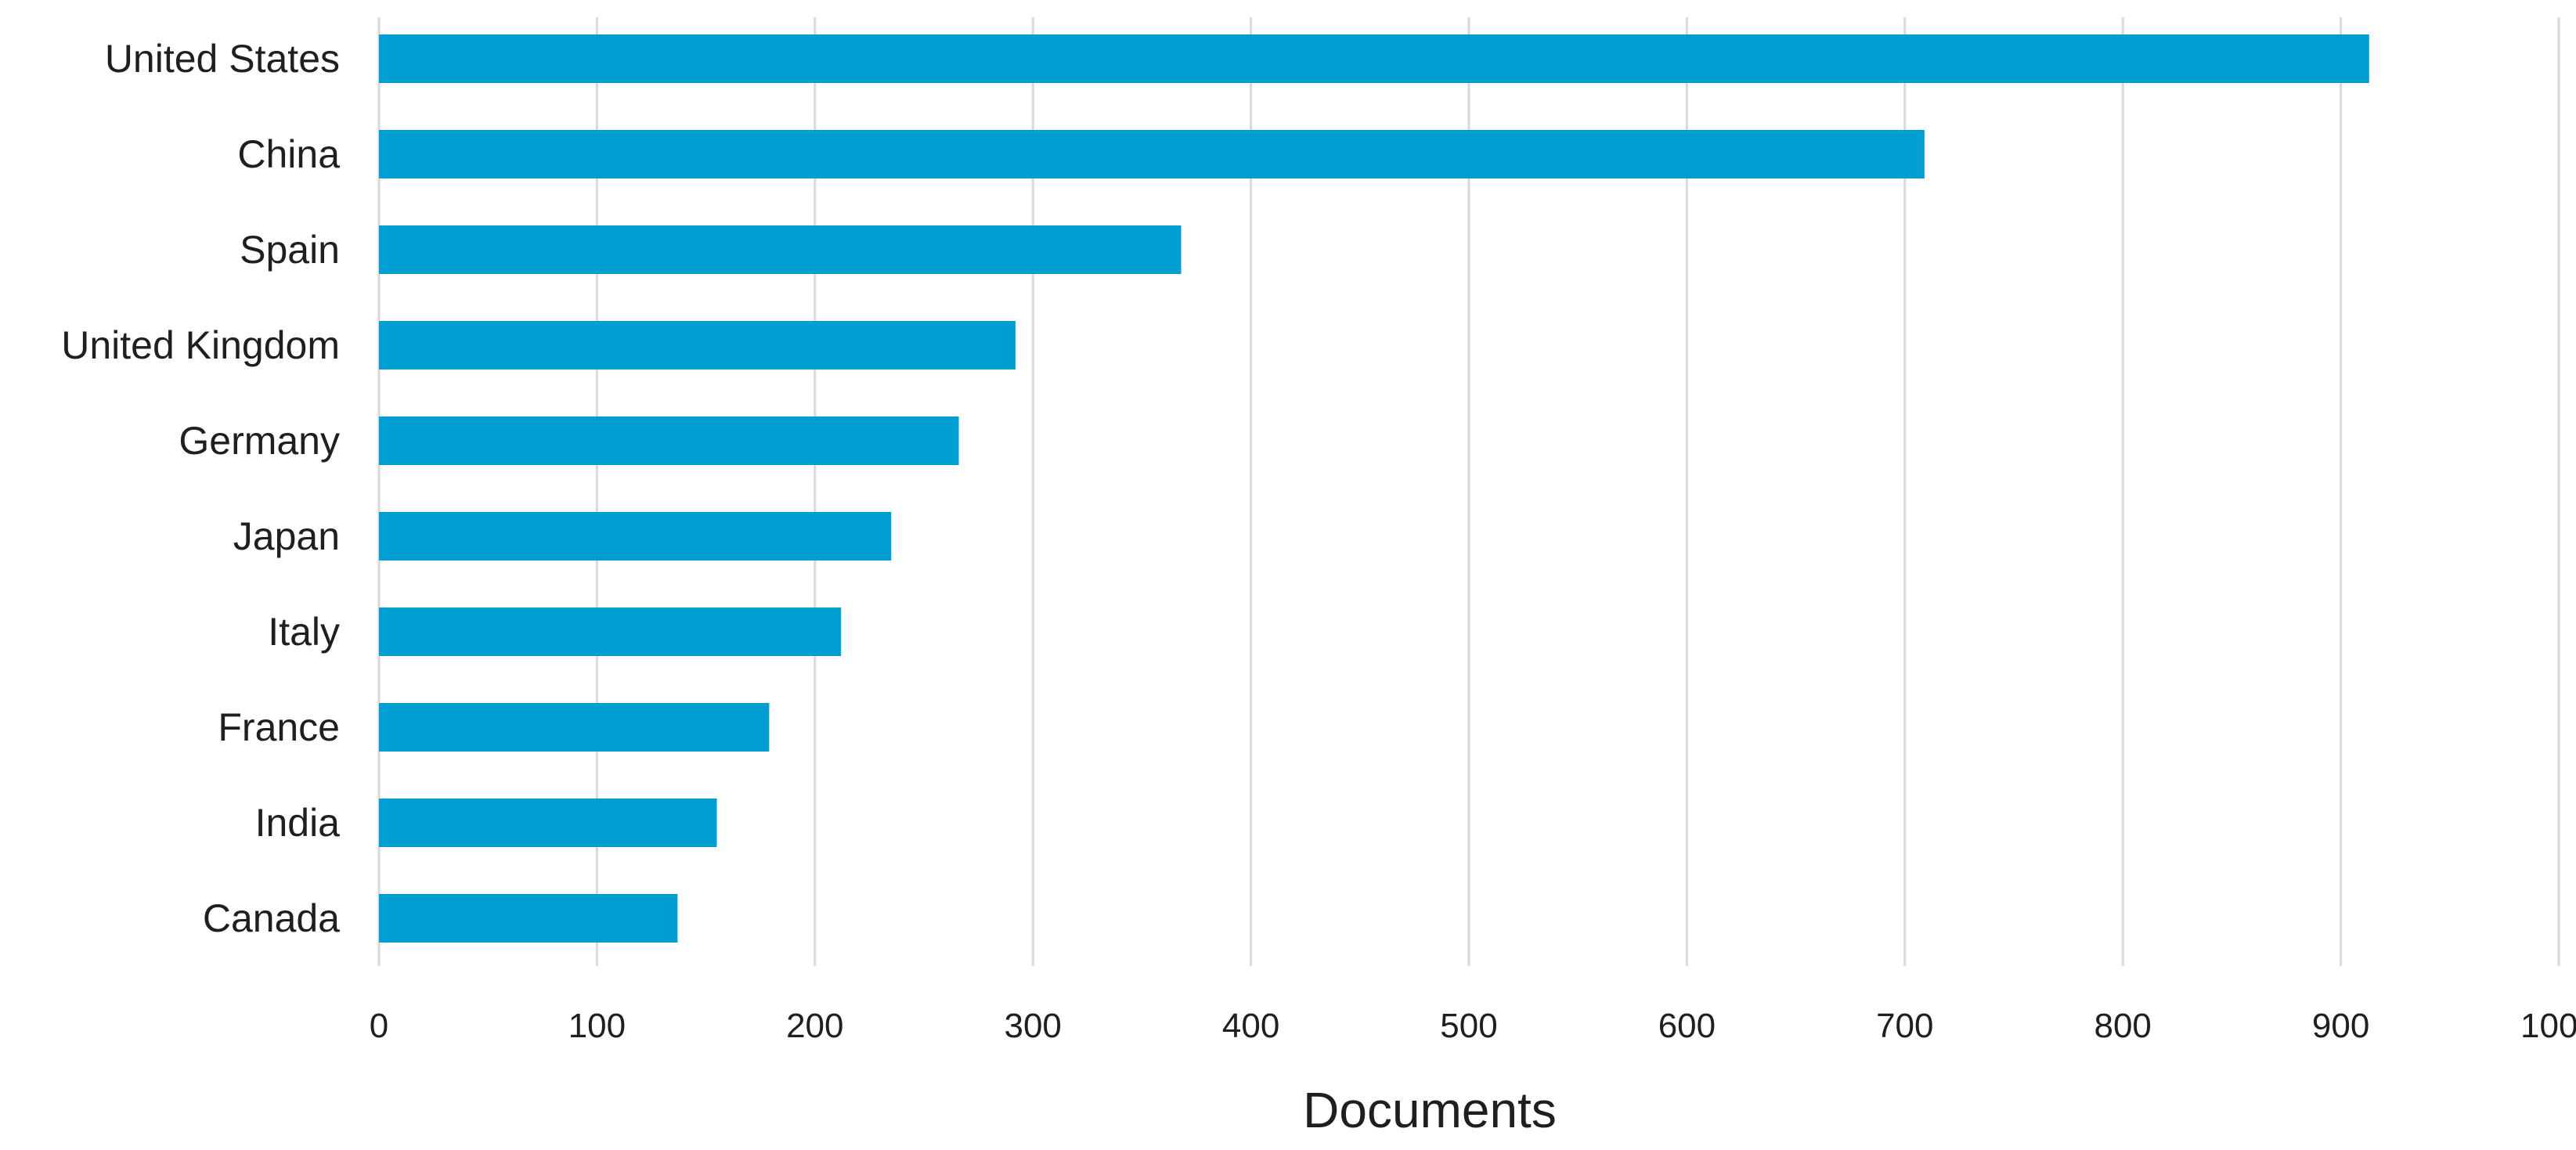 This screenshot has width=2576, height=1150. I want to click on category-label: France, so click(279, 727).